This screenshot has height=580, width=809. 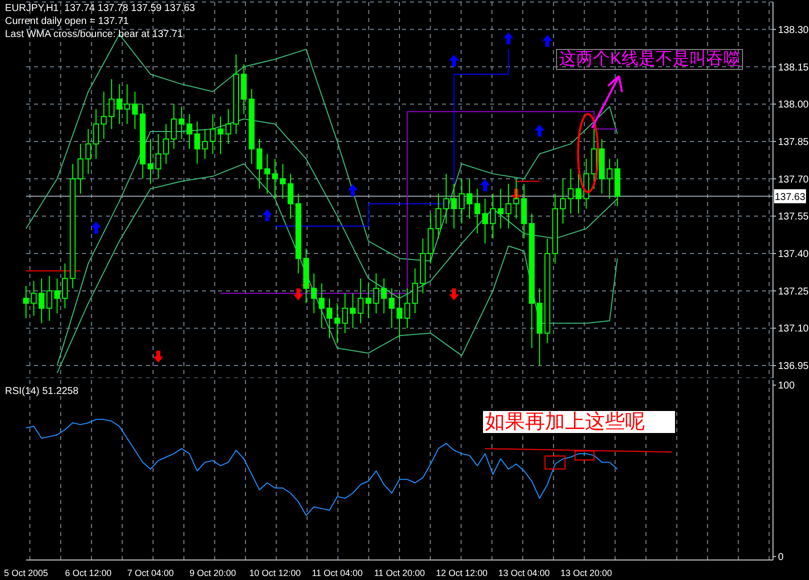 What do you see at coordinates (793, 180) in the screenshot?
I see `y-tick-label: 137.70` at bounding box center [793, 180].